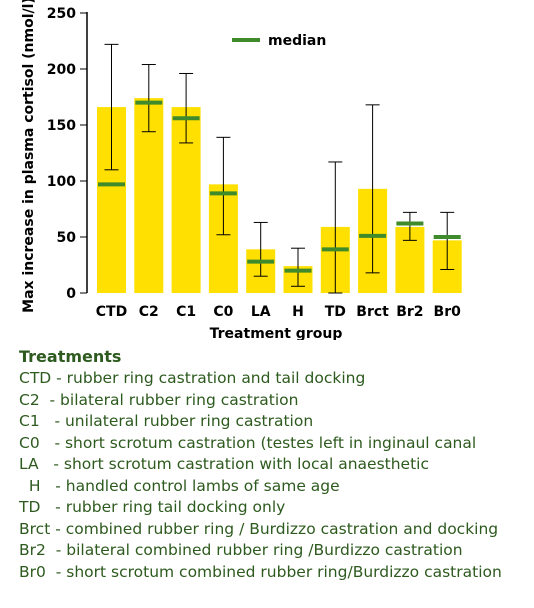 This screenshot has height=608, width=534. Describe the element at coordinates (372, 312) in the screenshot. I see `category-label: Brct` at that location.